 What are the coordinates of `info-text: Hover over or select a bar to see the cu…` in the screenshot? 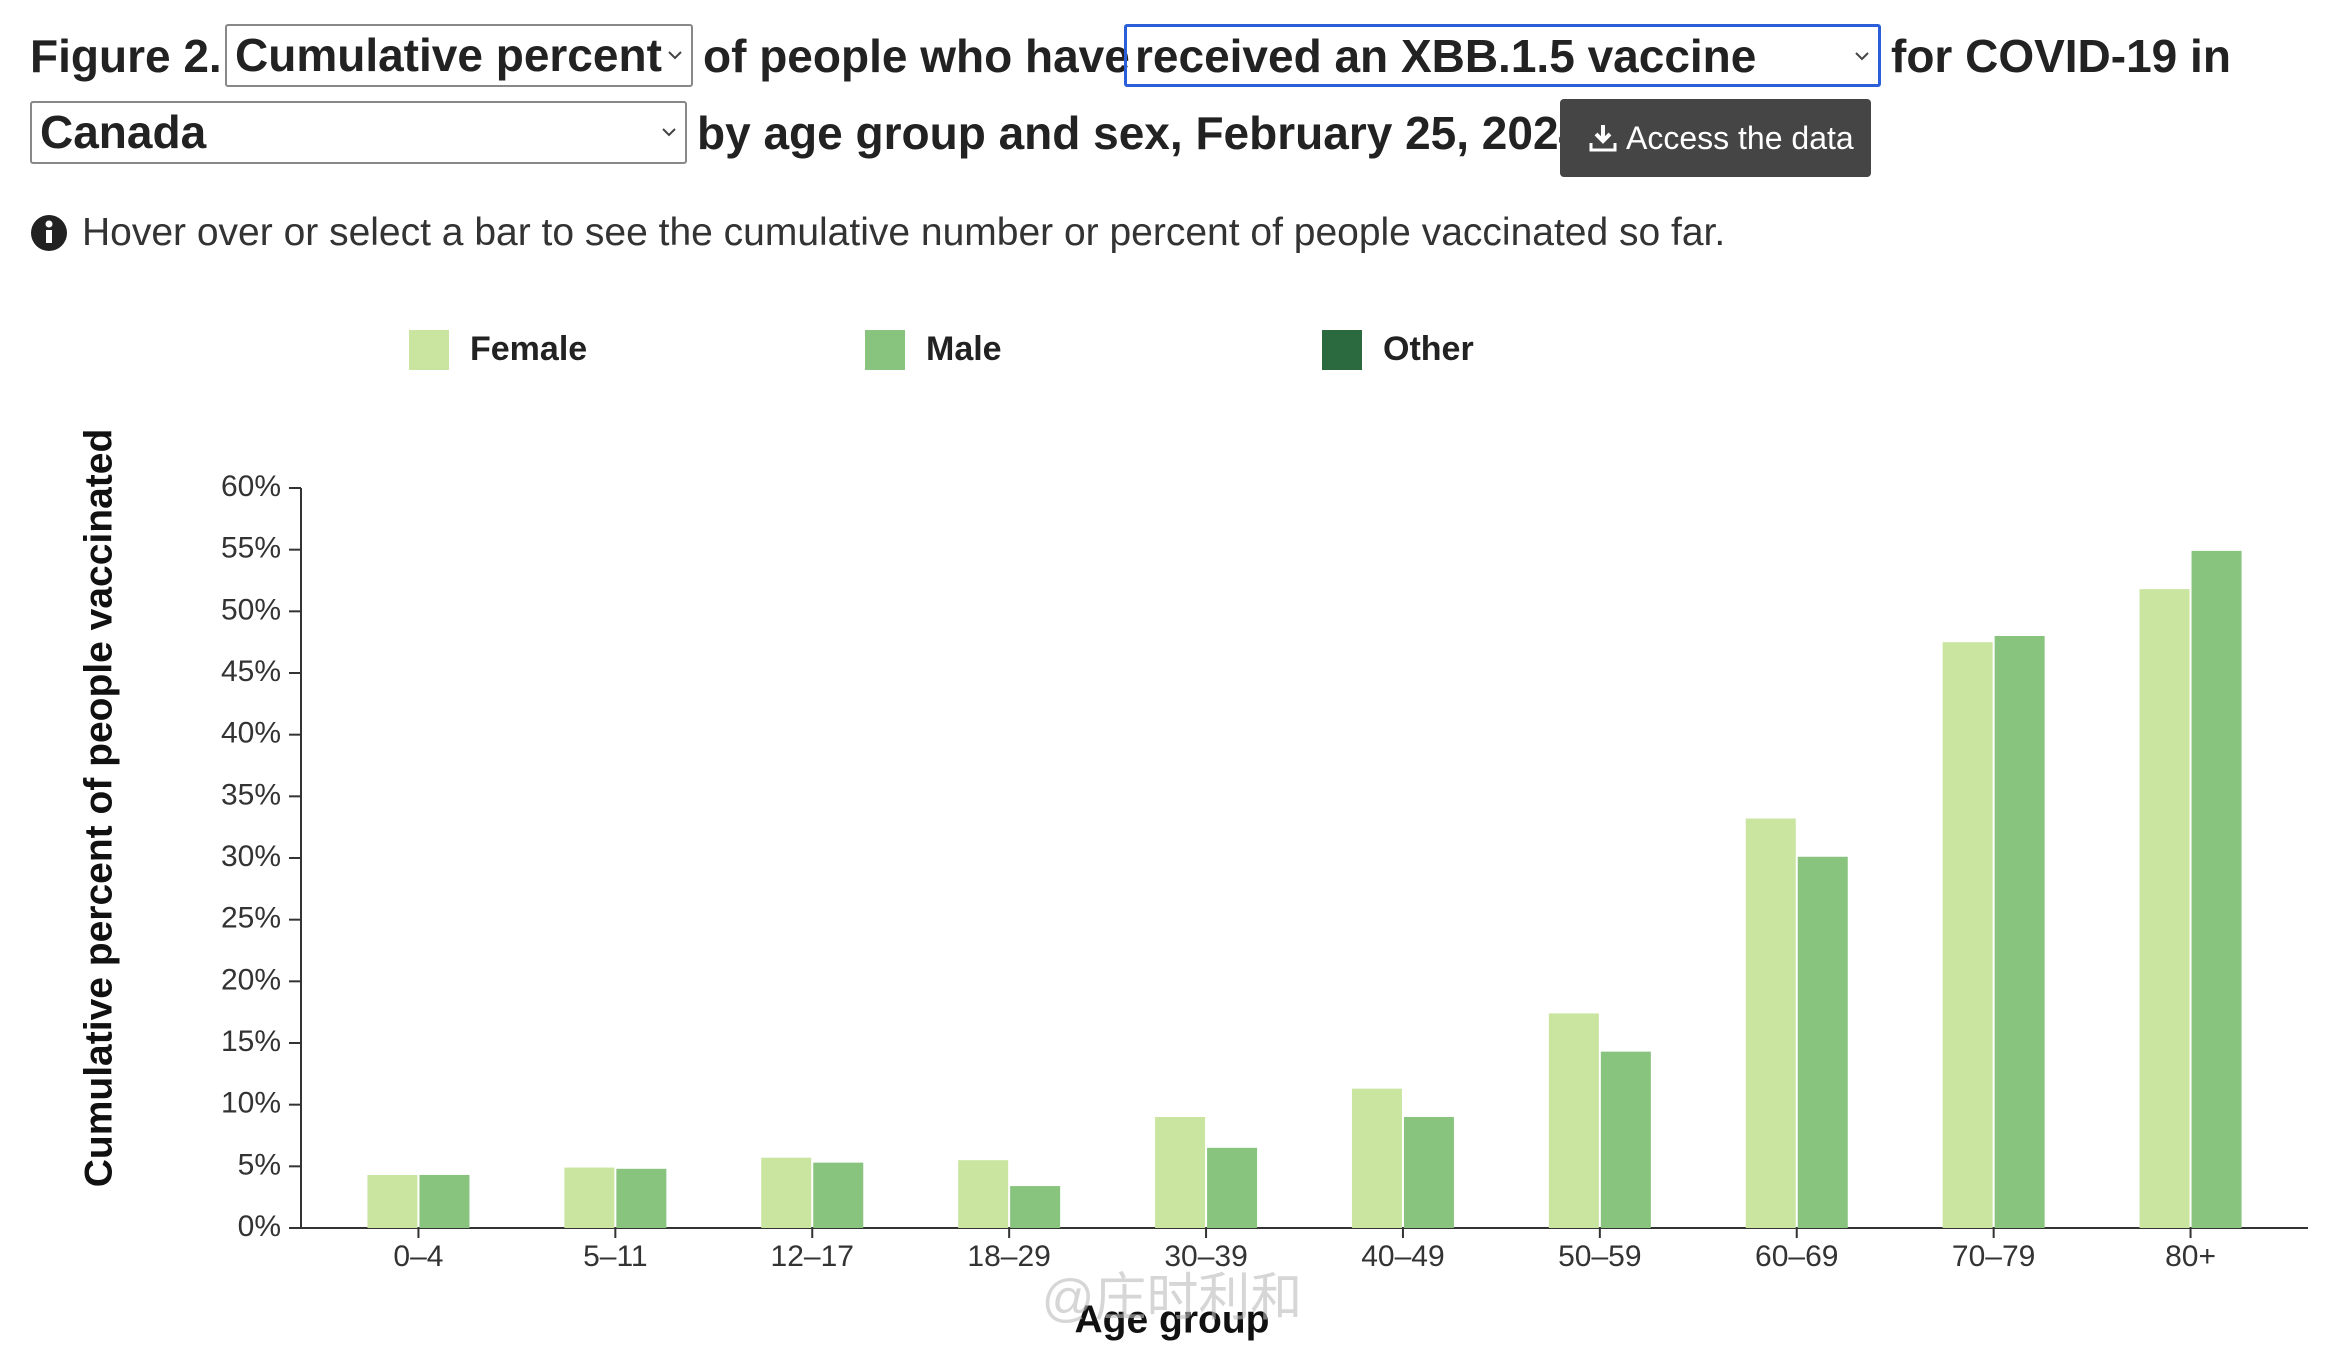 It's located at (904, 232).